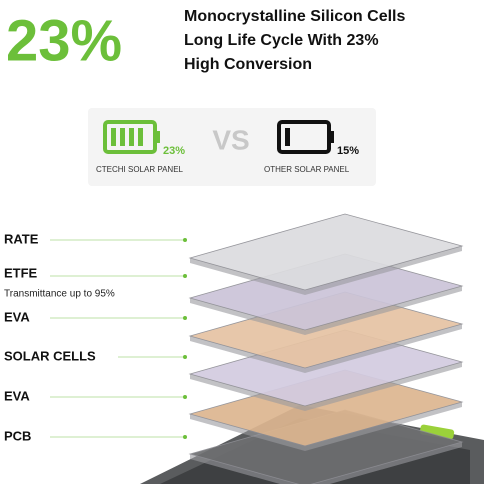 Image resolution: width=484 pixels, height=489 pixels. I want to click on heading-line: High Conversion, so click(248, 64).